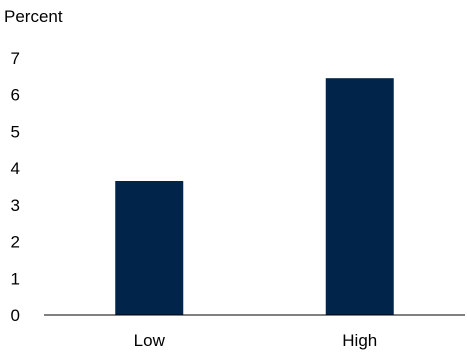 The width and height of the screenshot is (467, 356). Describe the element at coordinates (256, 340) in the screenshot. I see `x-axis-labels: Low High` at that location.